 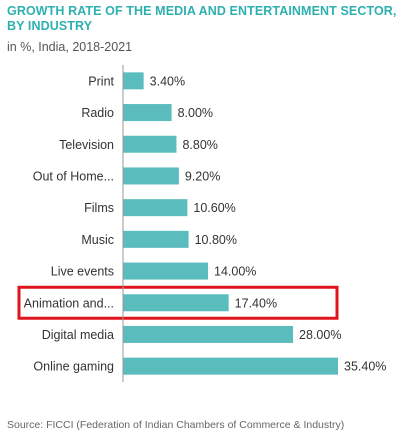 I want to click on category-label: Films, so click(x=99, y=208).